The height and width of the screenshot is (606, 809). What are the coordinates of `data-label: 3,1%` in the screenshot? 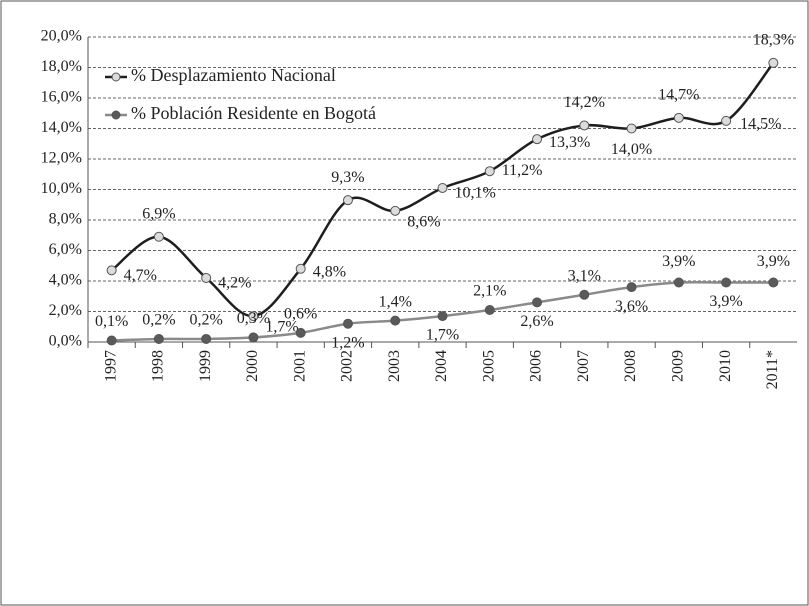 It's located at (584, 275).